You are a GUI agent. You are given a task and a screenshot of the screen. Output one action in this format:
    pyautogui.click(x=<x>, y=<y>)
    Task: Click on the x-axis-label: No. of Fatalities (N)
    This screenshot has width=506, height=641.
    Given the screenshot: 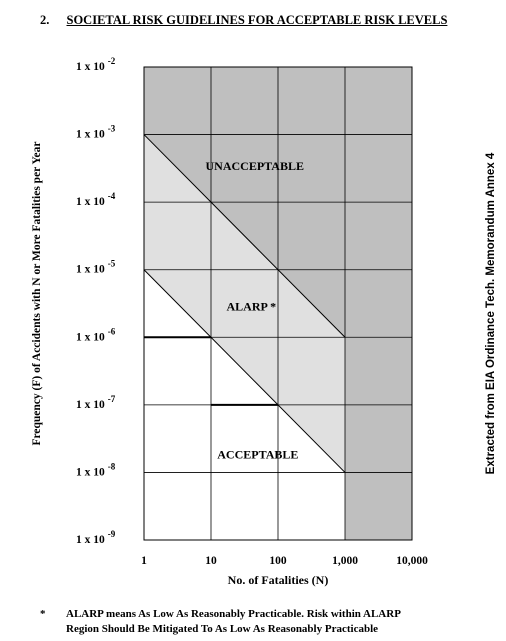 What is the action you would take?
    pyautogui.click(x=278, y=580)
    